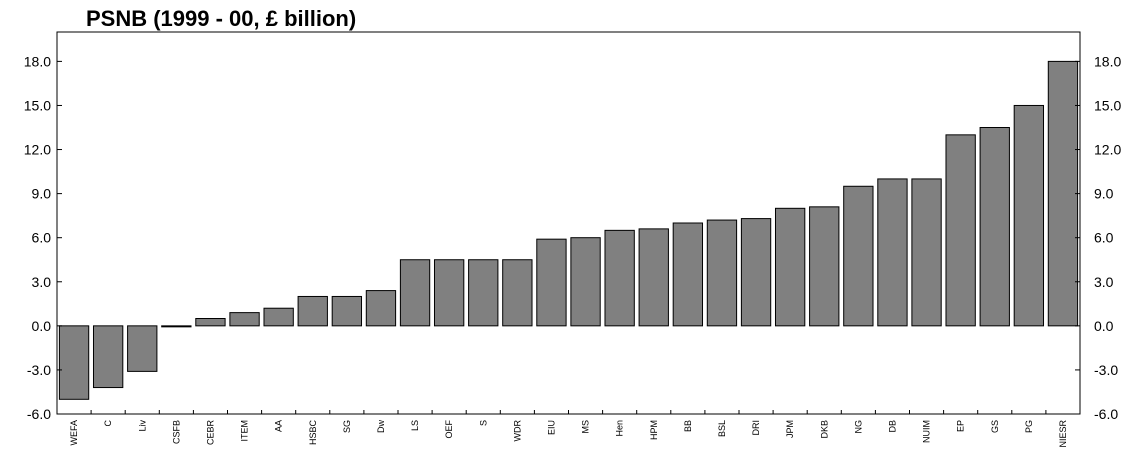  Describe the element at coordinates (1029, 215) in the screenshot. I see `bar-pg` at that location.